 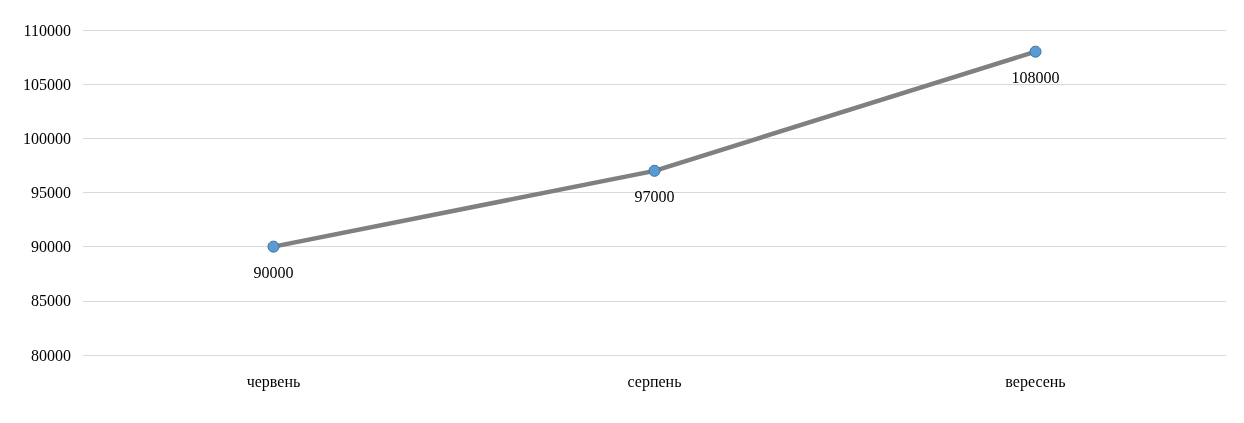 I want to click on y-tick-label: 95000, so click(x=51, y=192).